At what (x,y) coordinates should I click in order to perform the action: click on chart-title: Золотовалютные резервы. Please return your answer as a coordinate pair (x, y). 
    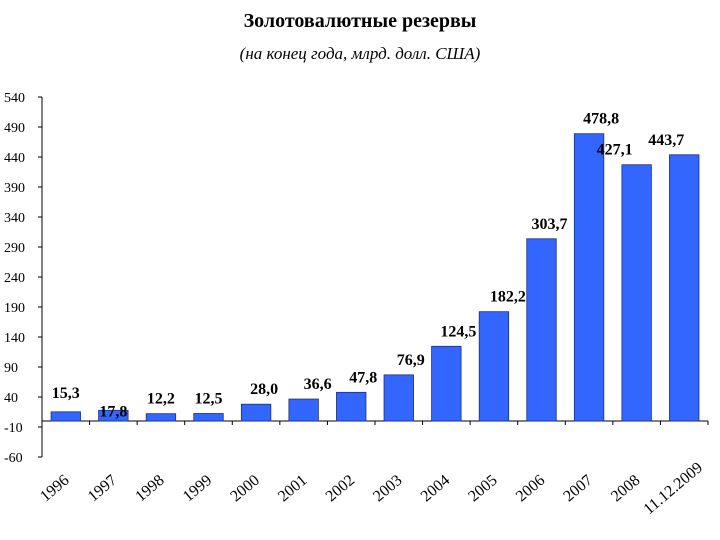
    Looking at the image, I should click on (360, 21).